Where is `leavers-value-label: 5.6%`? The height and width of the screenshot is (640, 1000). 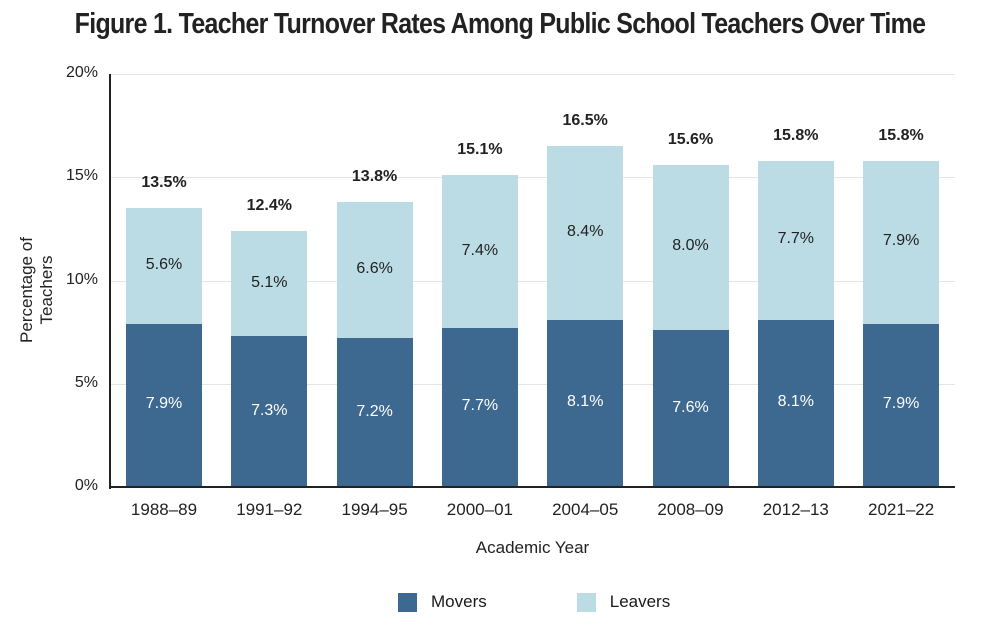 leavers-value-label: 5.6% is located at coordinates (164, 265).